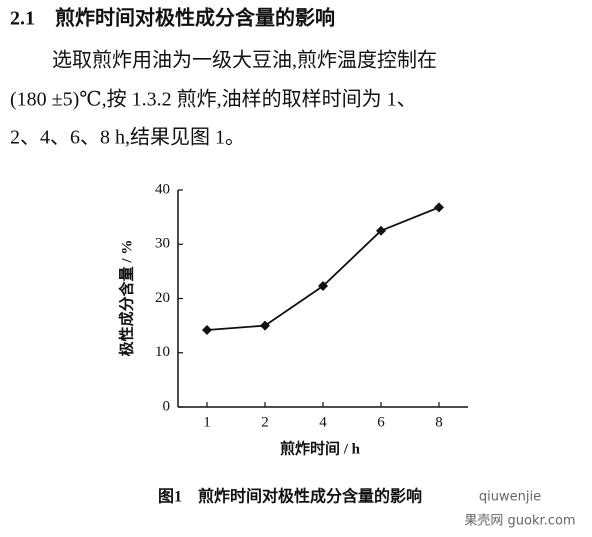 The height and width of the screenshot is (537, 592). Describe the element at coordinates (167, 406) in the screenshot. I see `y-tick-label: 0` at that location.